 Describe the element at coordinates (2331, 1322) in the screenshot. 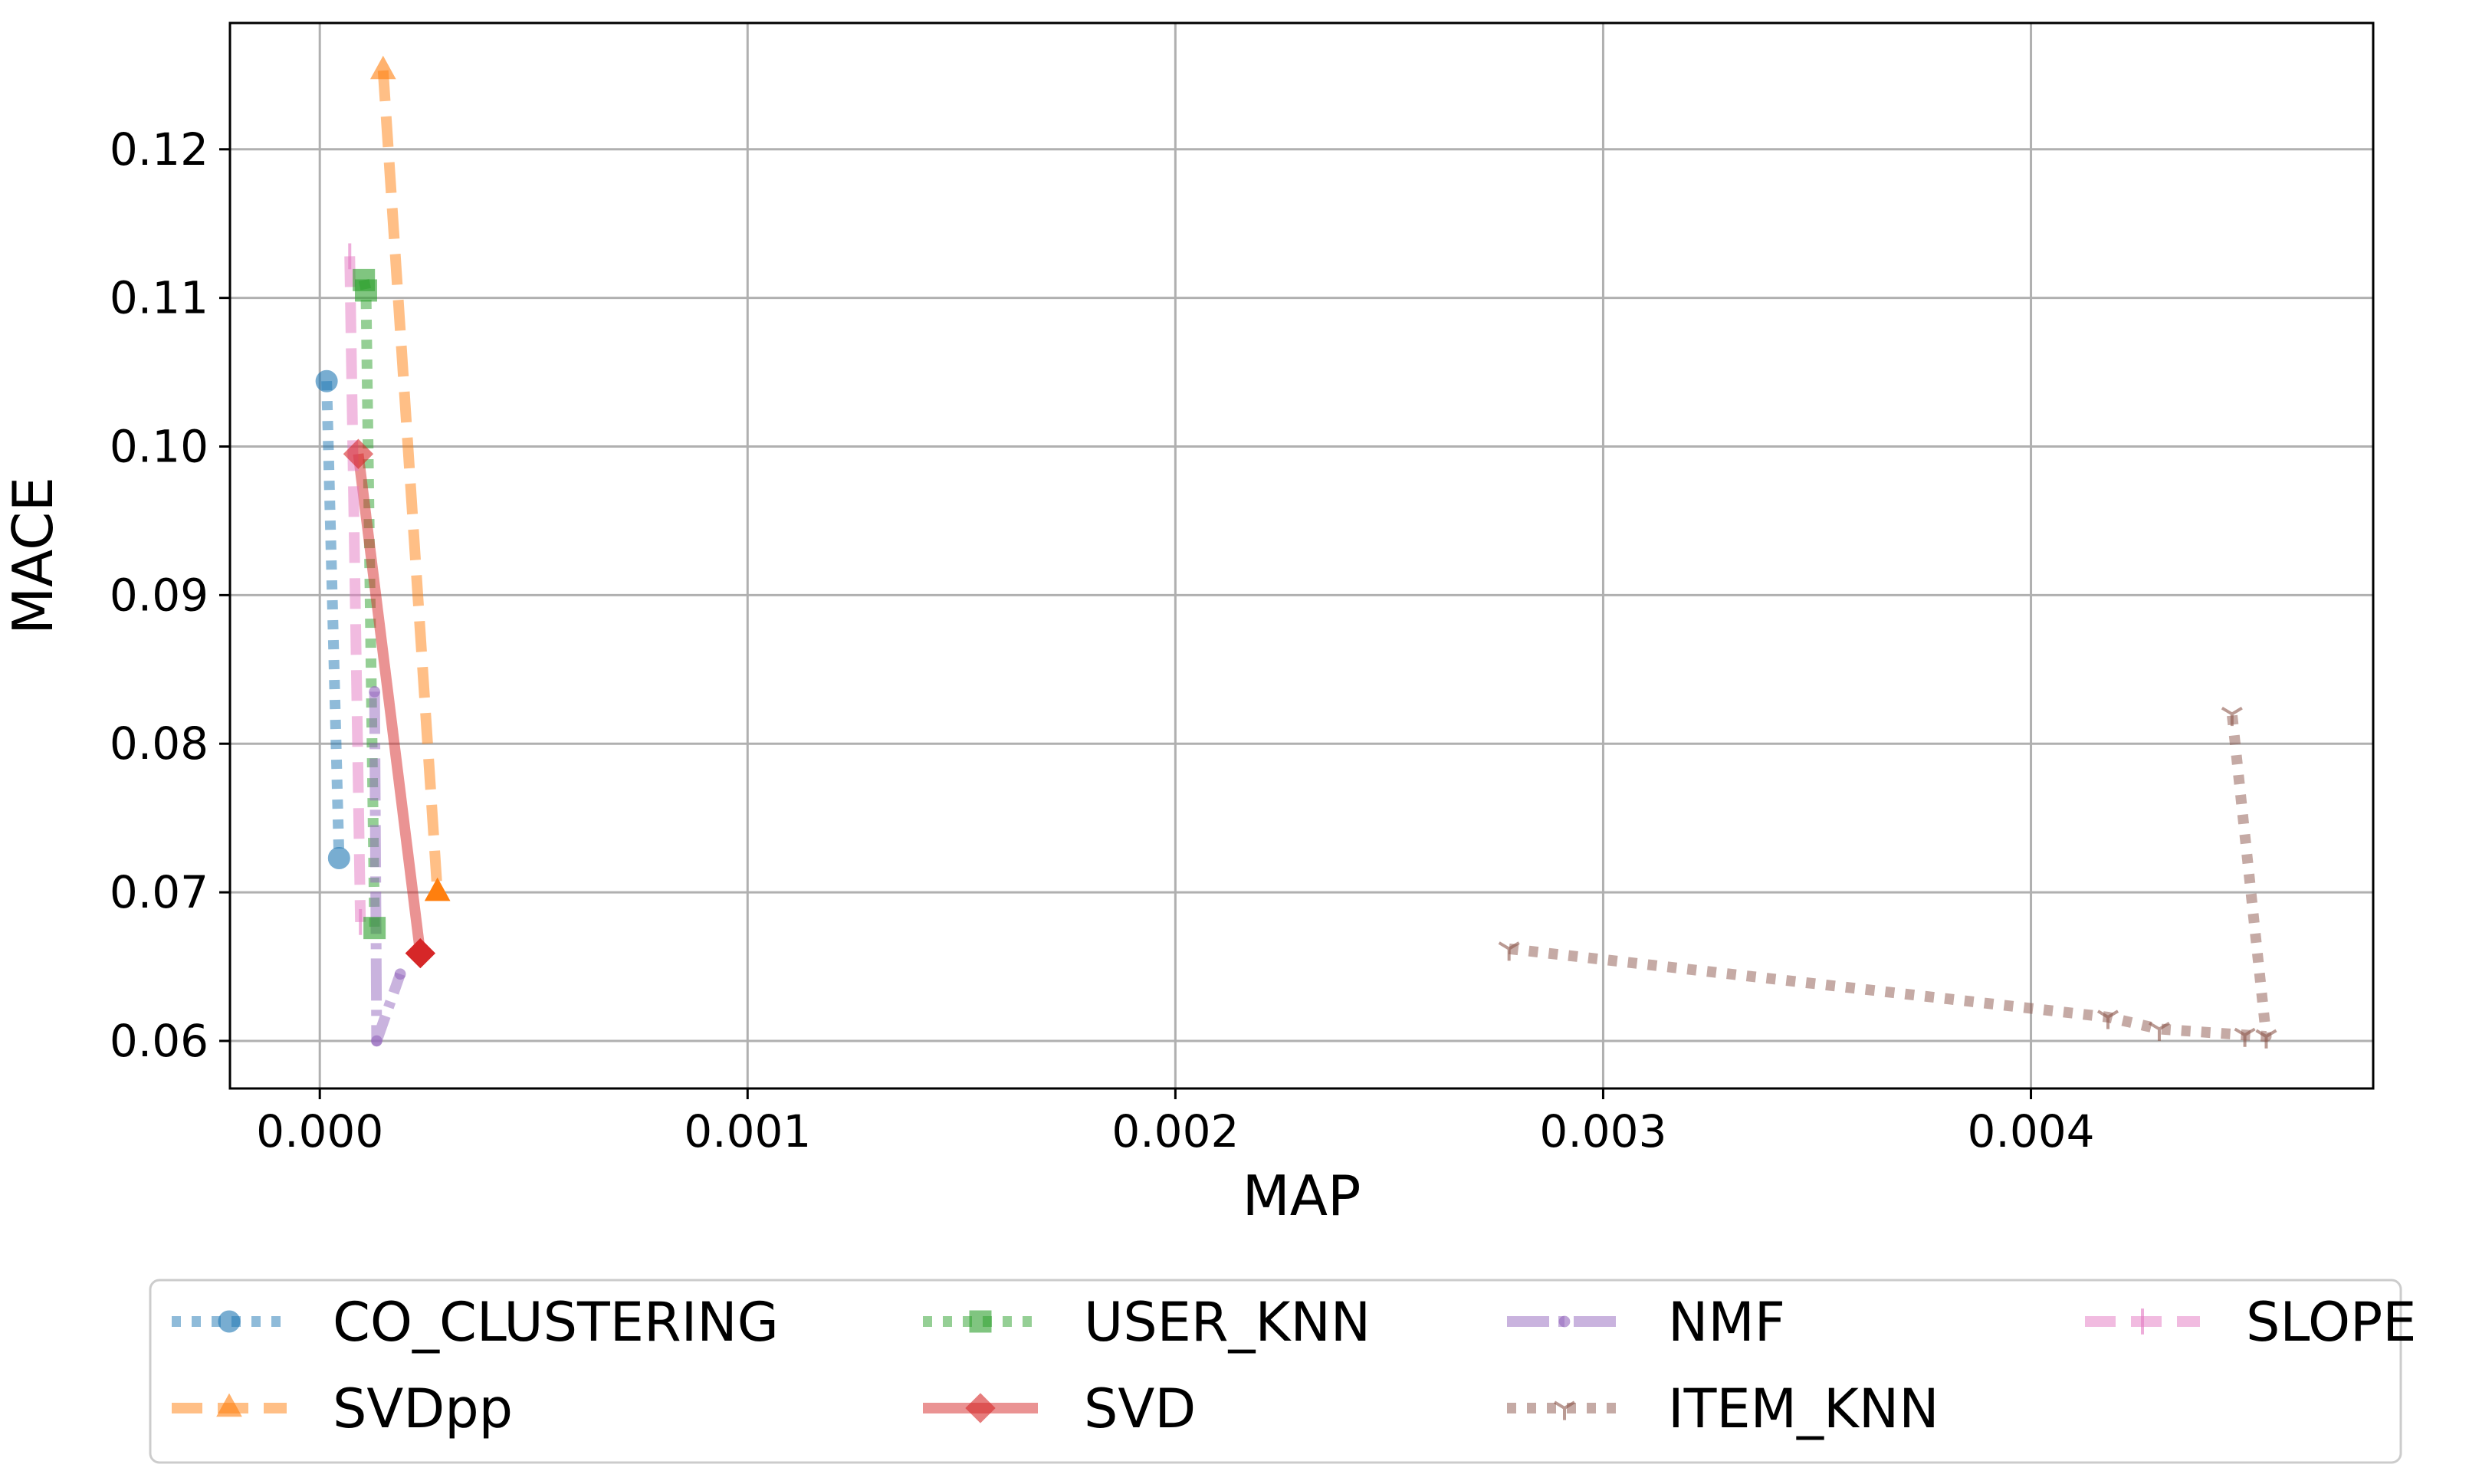

I see `legend-label-slope: SLOPE` at that location.